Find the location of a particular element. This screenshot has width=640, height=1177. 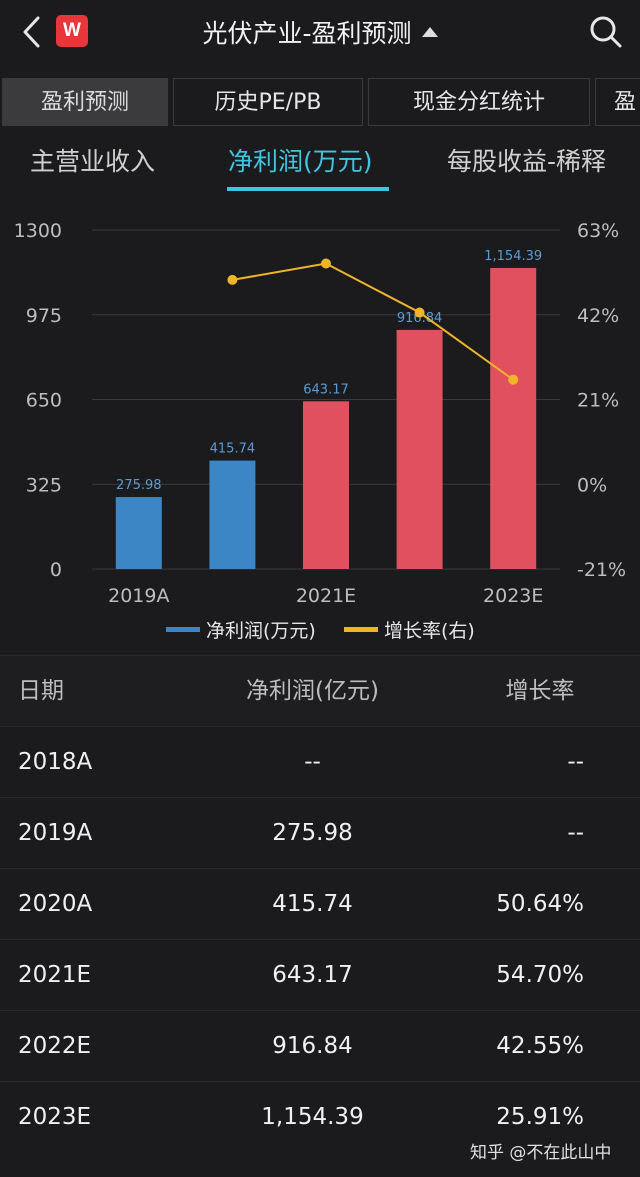

row-growth: 50.64% is located at coordinates (540, 904).